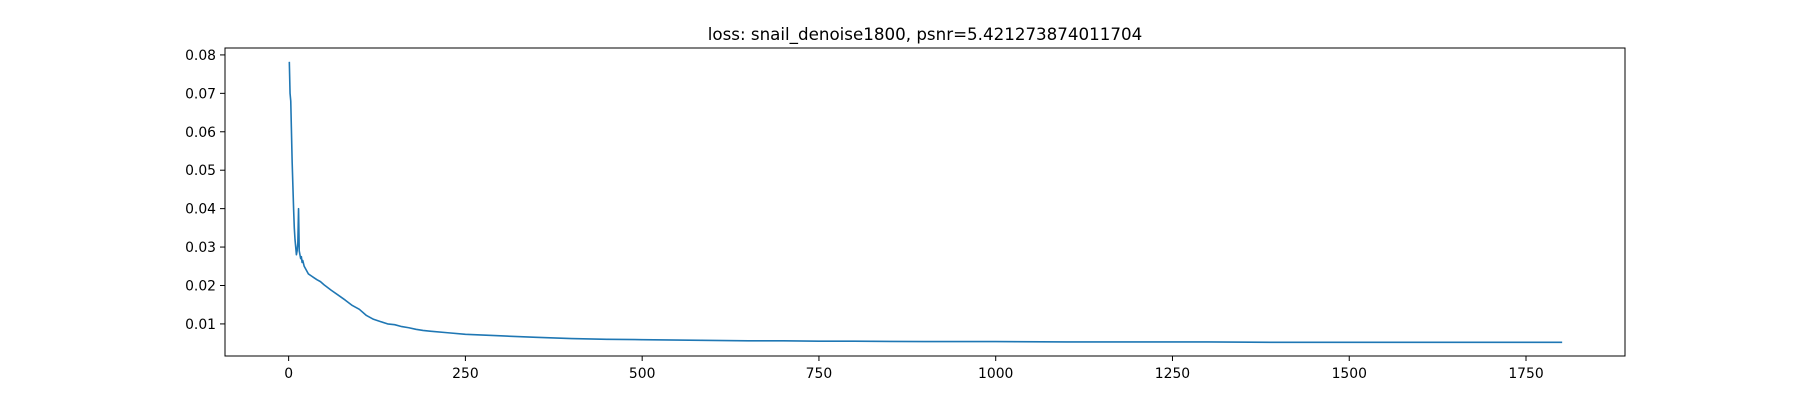 Image resolution: width=1800 pixels, height=400 pixels. Describe the element at coordinates (200, 210) in the screenshot. I see `y-tick-label: 0.04` at that location.